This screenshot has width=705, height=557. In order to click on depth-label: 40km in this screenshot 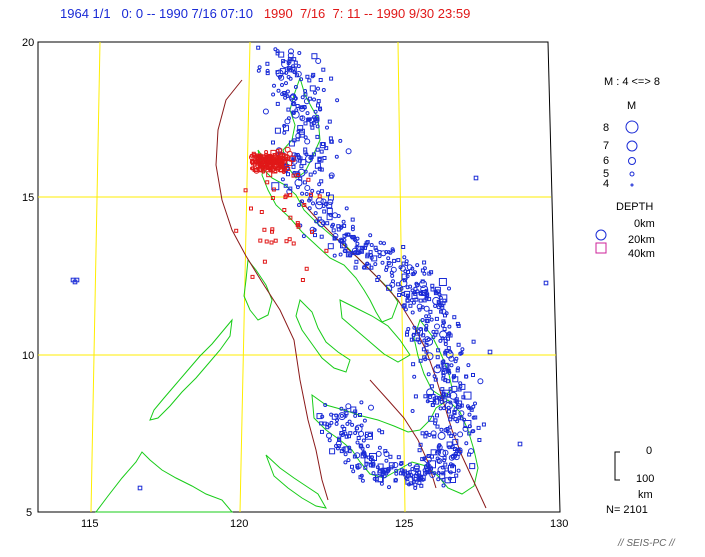, I will do `click(641, 254)`.